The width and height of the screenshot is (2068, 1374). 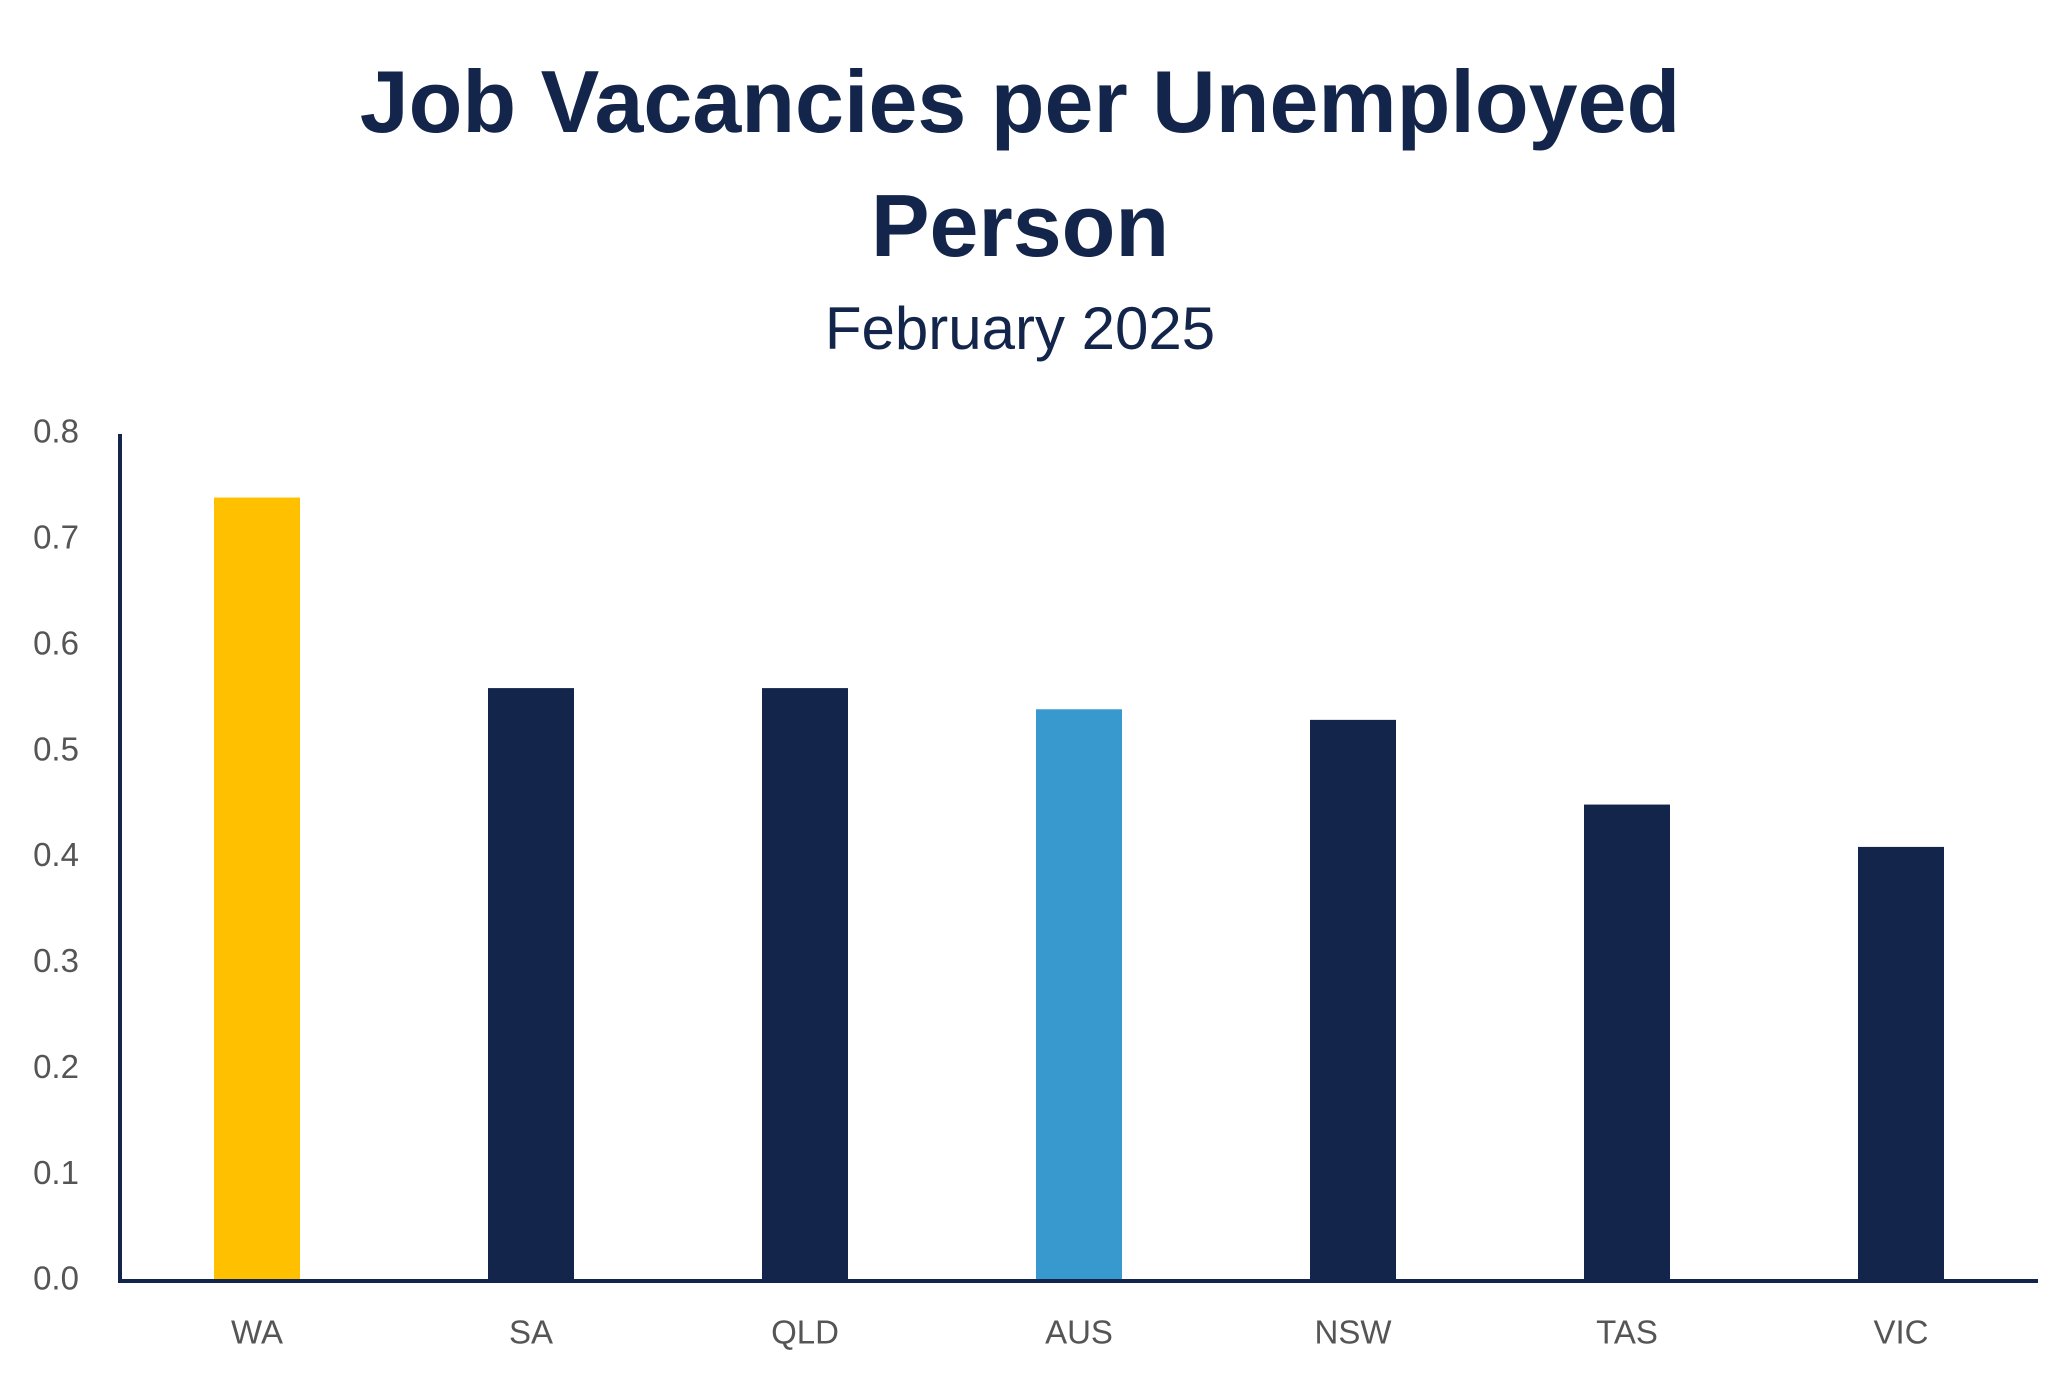 I want to click on y-tick-label: 0.5, so click(x=56, y=748).